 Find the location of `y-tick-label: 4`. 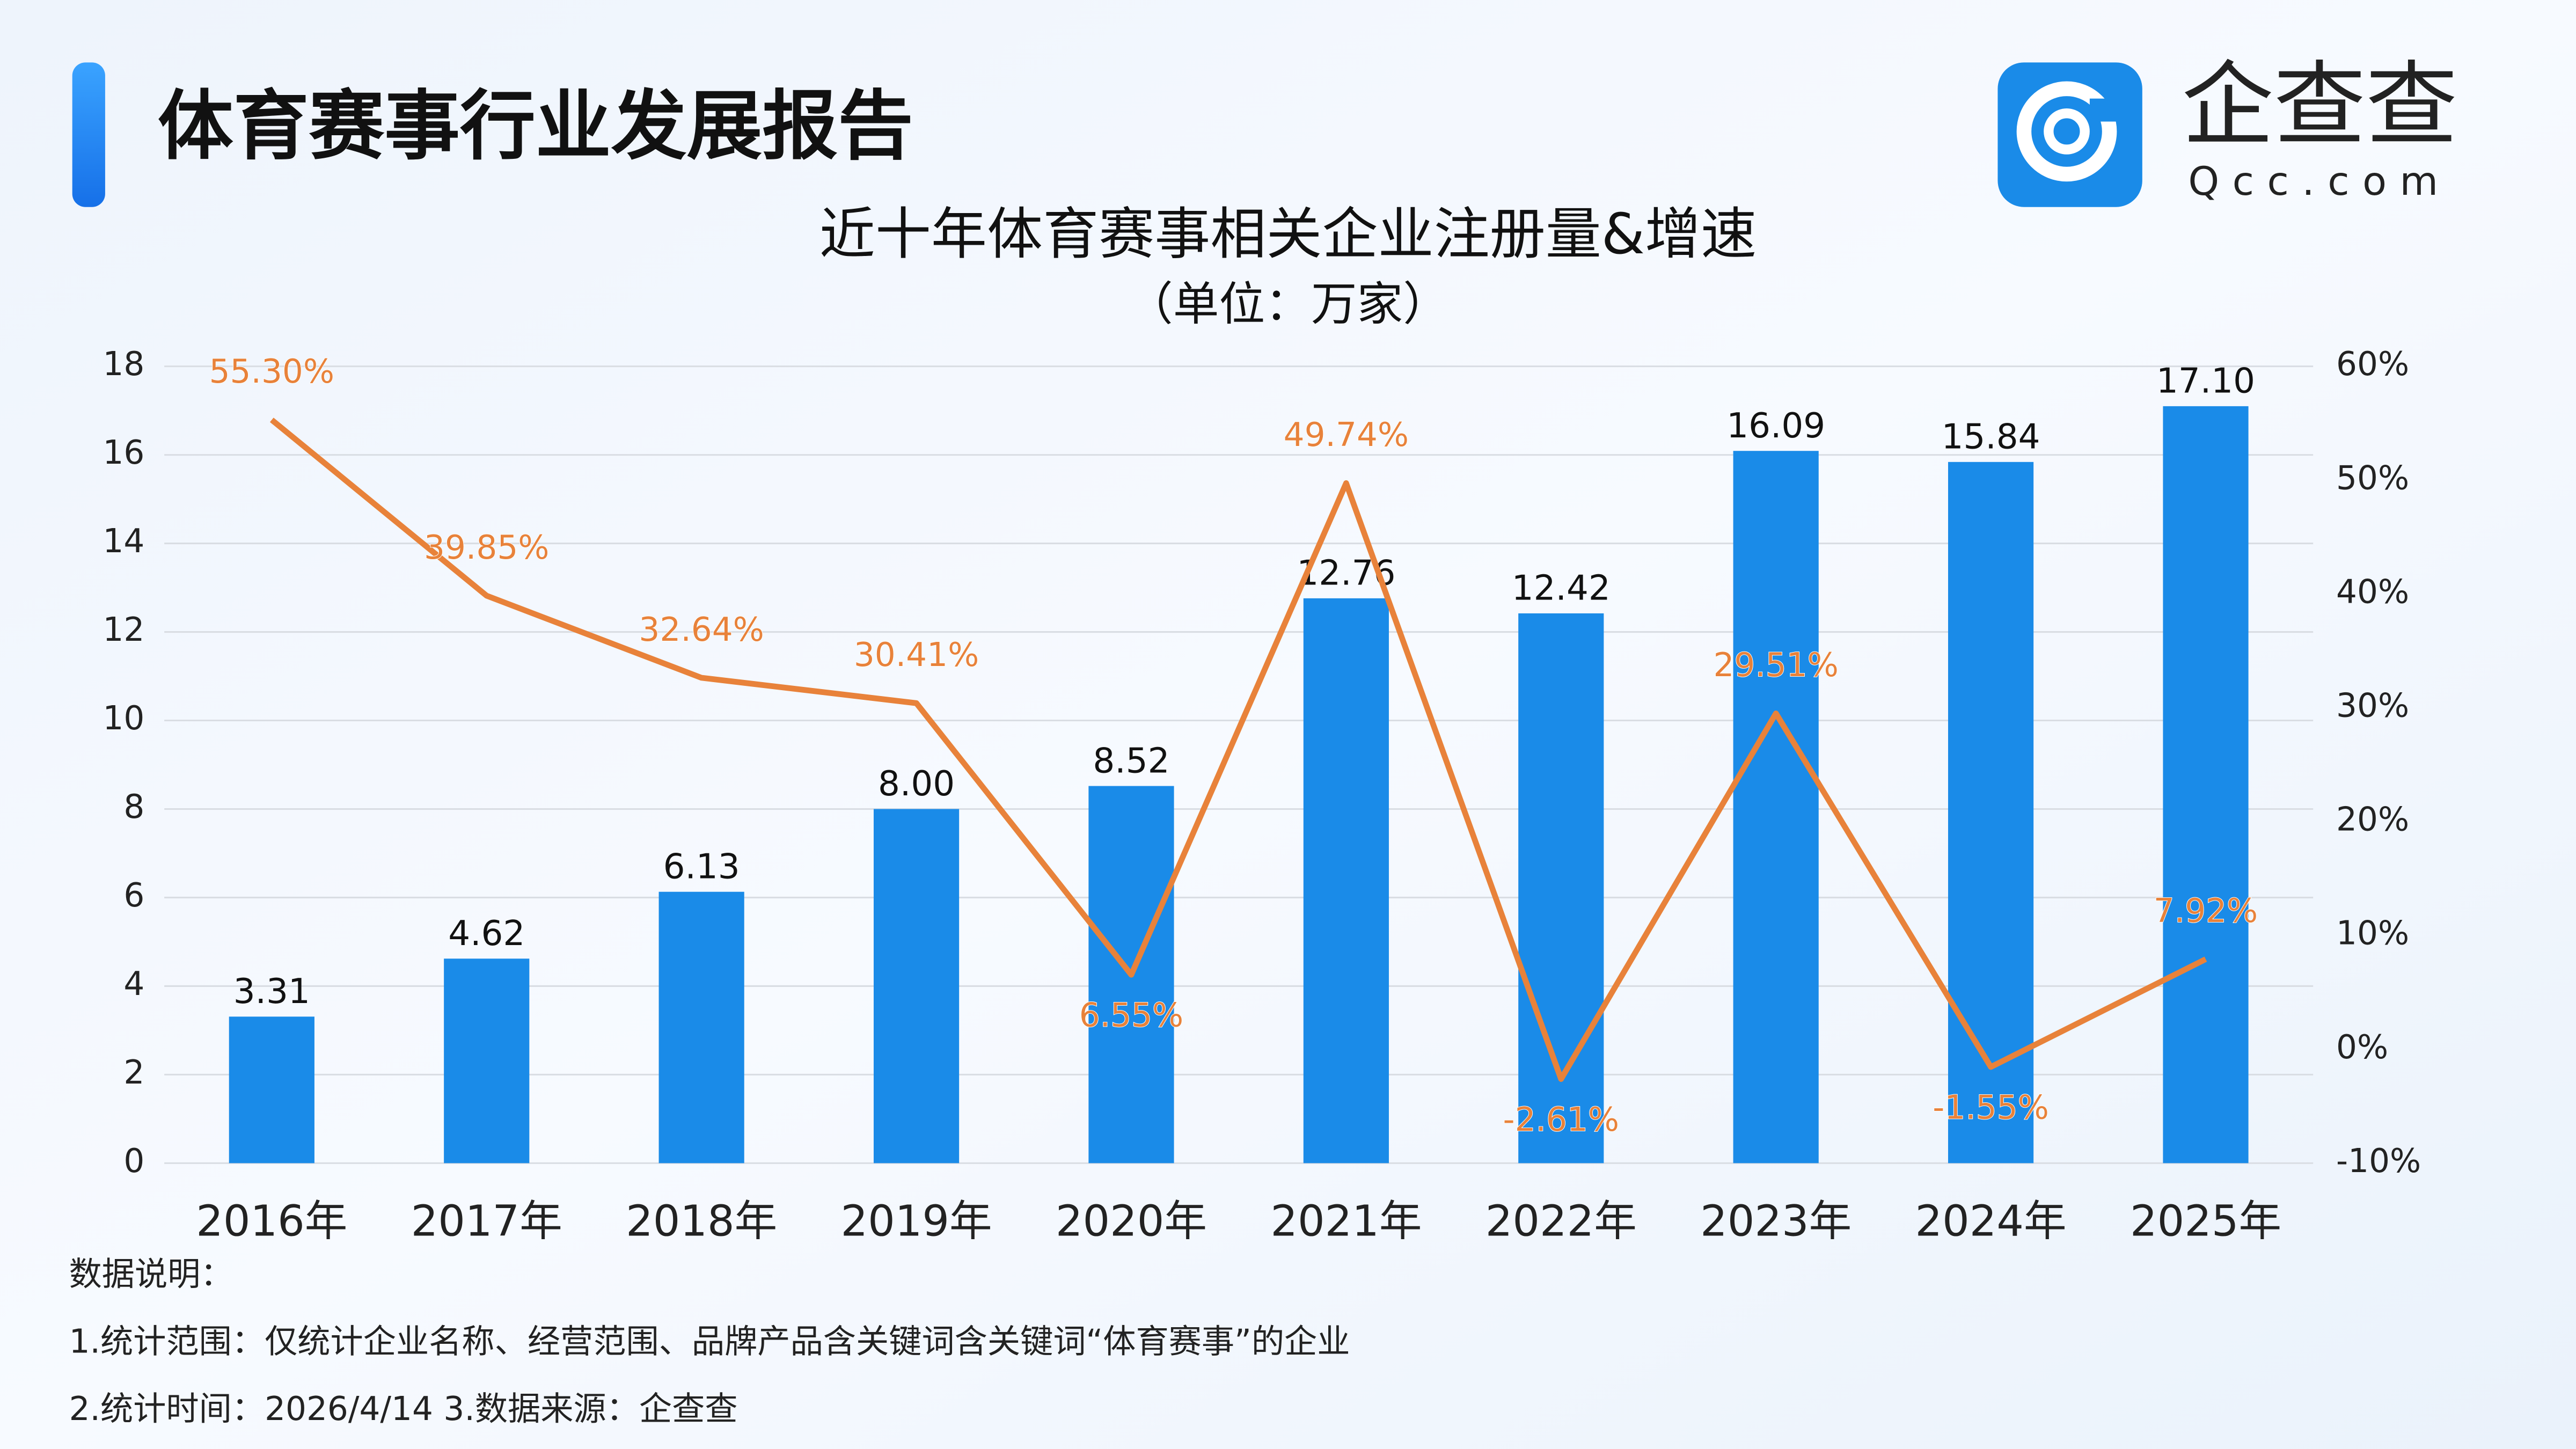

y-tick-label: 4 is located at coordinates (133, 984).